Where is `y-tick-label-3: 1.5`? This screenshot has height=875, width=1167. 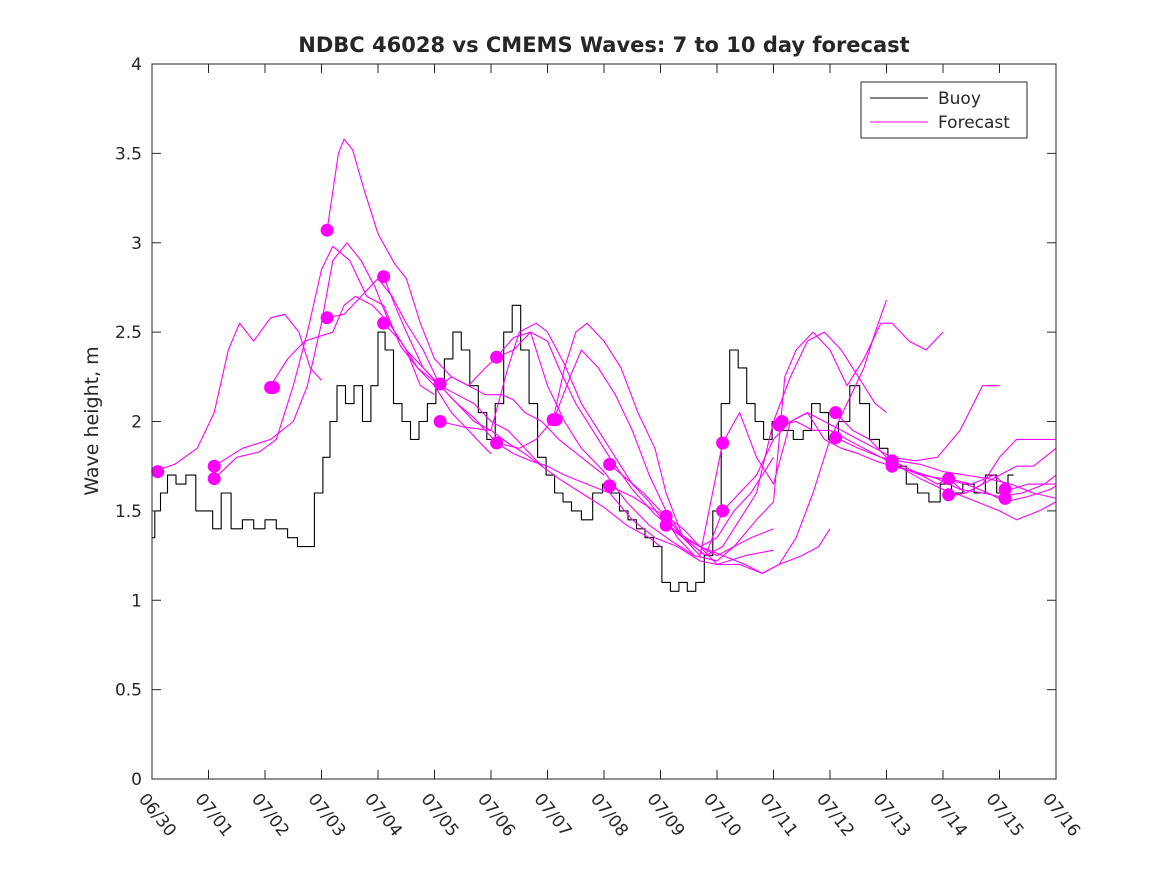 y-tick-label-3: 1.5 is located at coordinates (128, 512).